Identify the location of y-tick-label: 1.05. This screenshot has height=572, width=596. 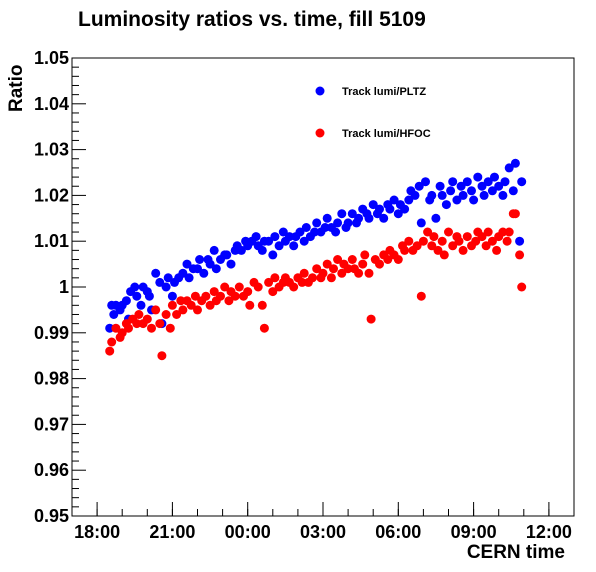
(51, 58).